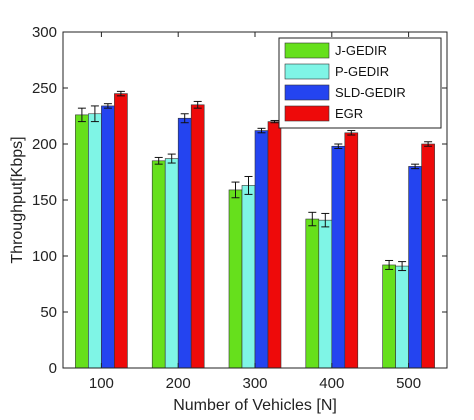  I want to click on y-tick-label: 250, so click(44, 88).